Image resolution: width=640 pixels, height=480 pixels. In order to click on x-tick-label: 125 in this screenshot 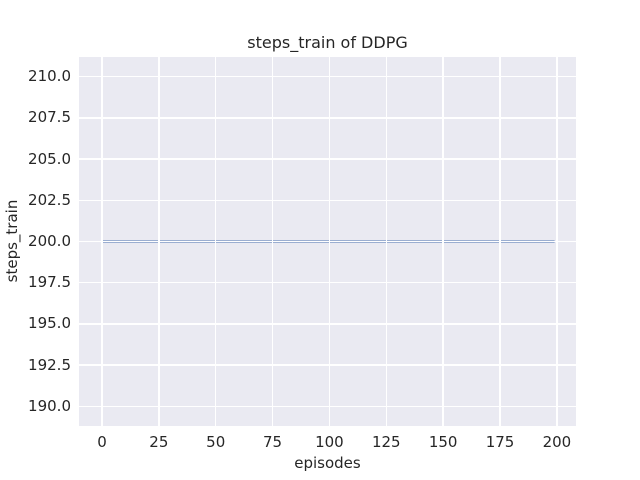, I will do `click(386, 442)`.